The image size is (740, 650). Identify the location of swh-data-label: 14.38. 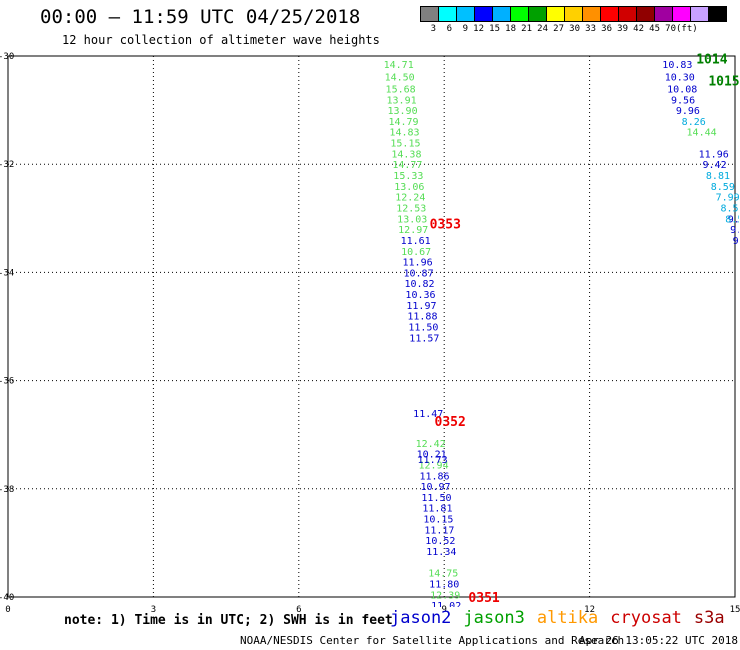
(406, 154).